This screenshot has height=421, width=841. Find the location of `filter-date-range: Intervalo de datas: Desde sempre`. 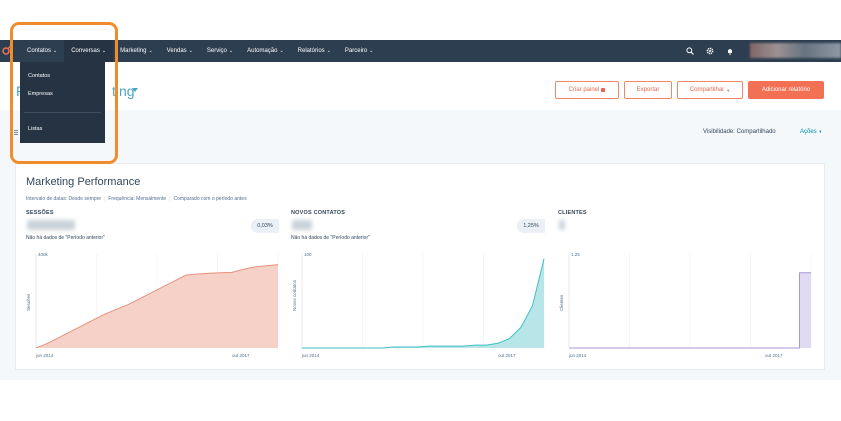

filter-date-range: Intervalo de datas: Desde sempre is located at coordinates (64, 199).